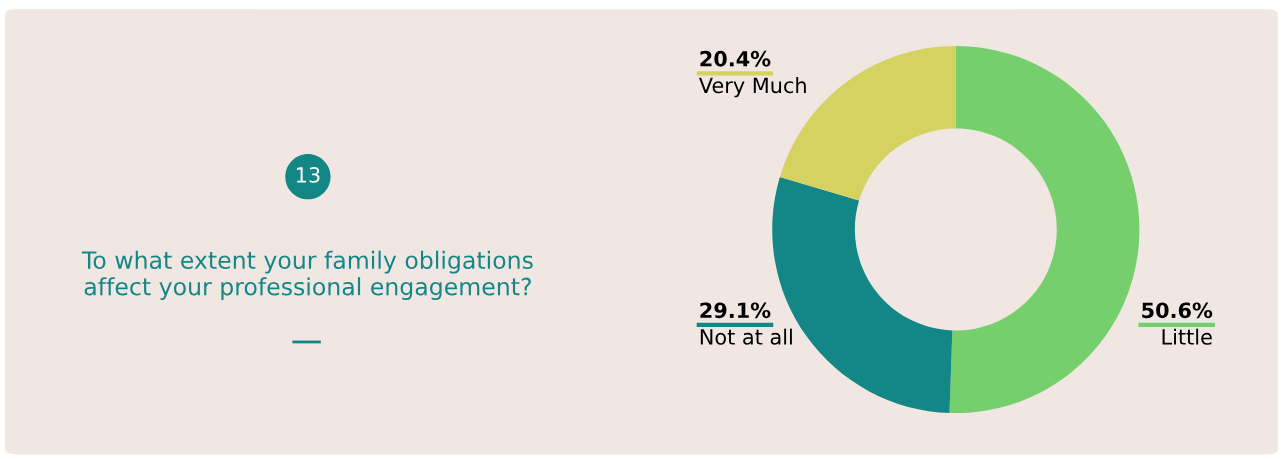 This screenshot has height=459, width=1283. What do you see at coordinates (735, 58) in the screenshot?
I see `data-label: 20.4%` at bounding box center [735, 58].